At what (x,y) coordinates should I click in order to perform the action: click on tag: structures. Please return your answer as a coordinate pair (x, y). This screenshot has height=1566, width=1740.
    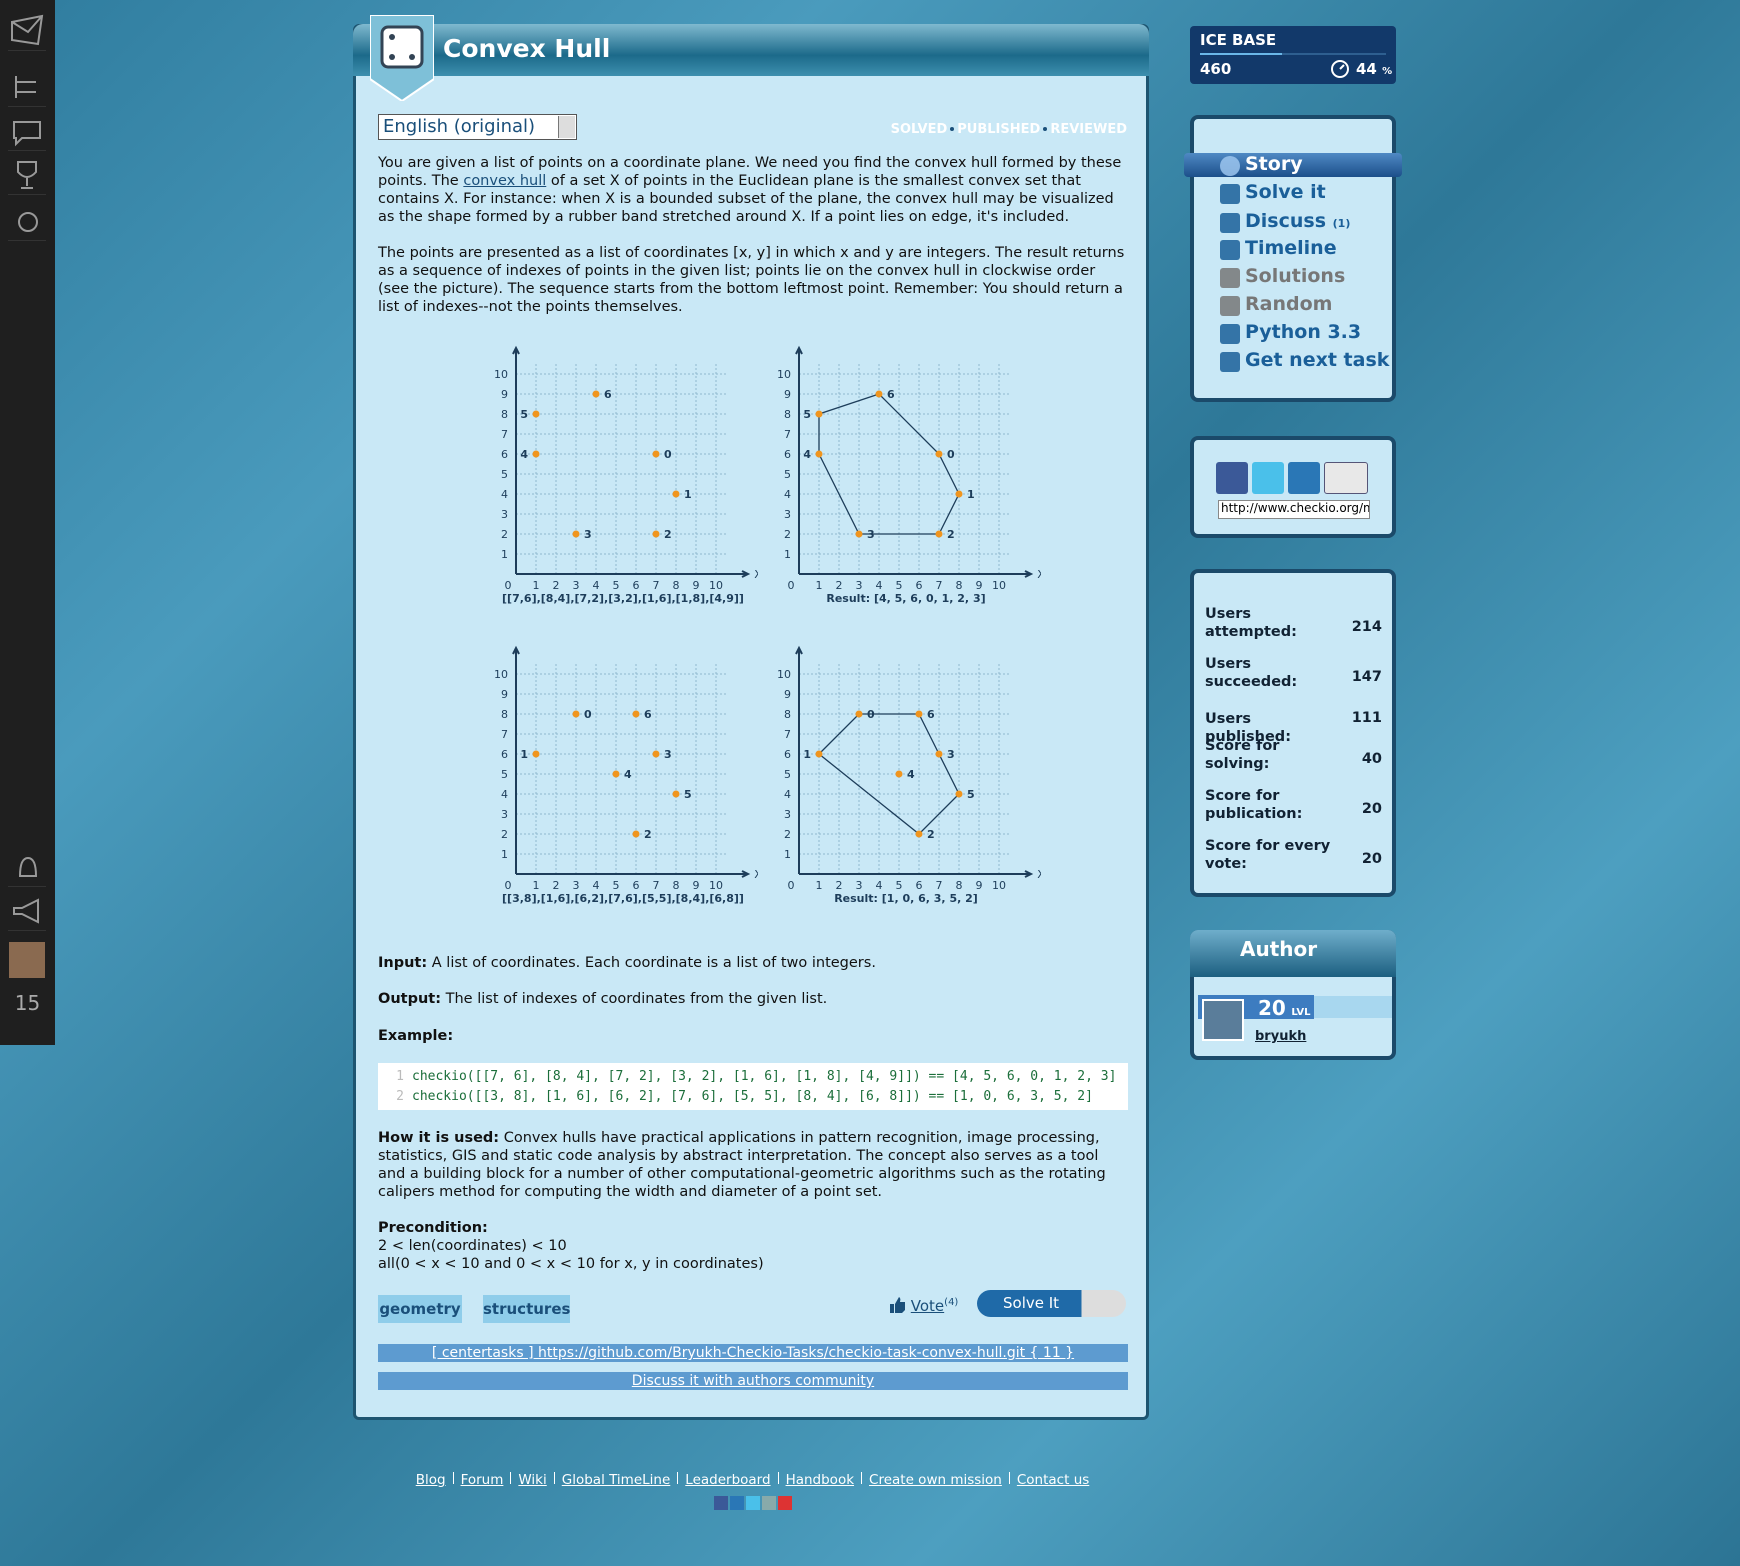
    Looking at the image, I should click on (526, 1309).